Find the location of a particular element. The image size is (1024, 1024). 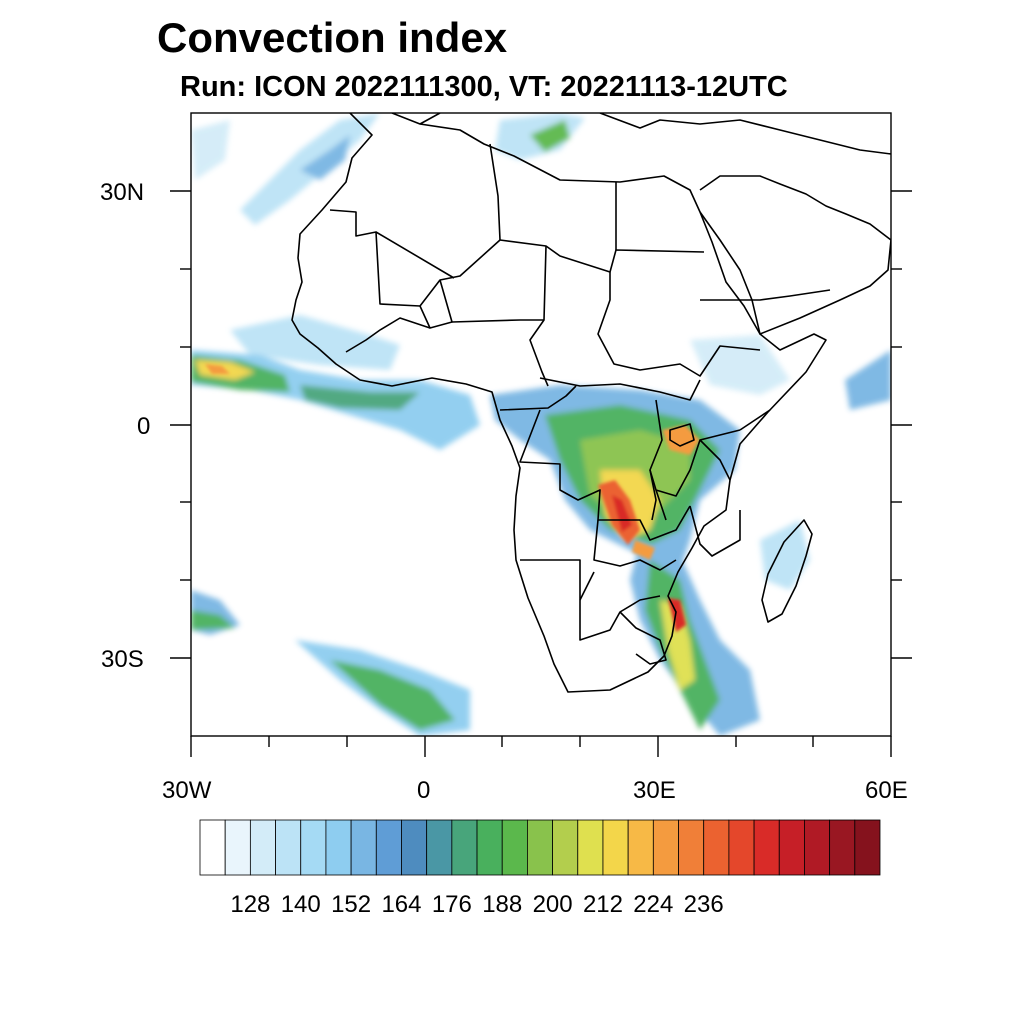

colorbar-tick-label: 128 is located at coordinates (250, 904).